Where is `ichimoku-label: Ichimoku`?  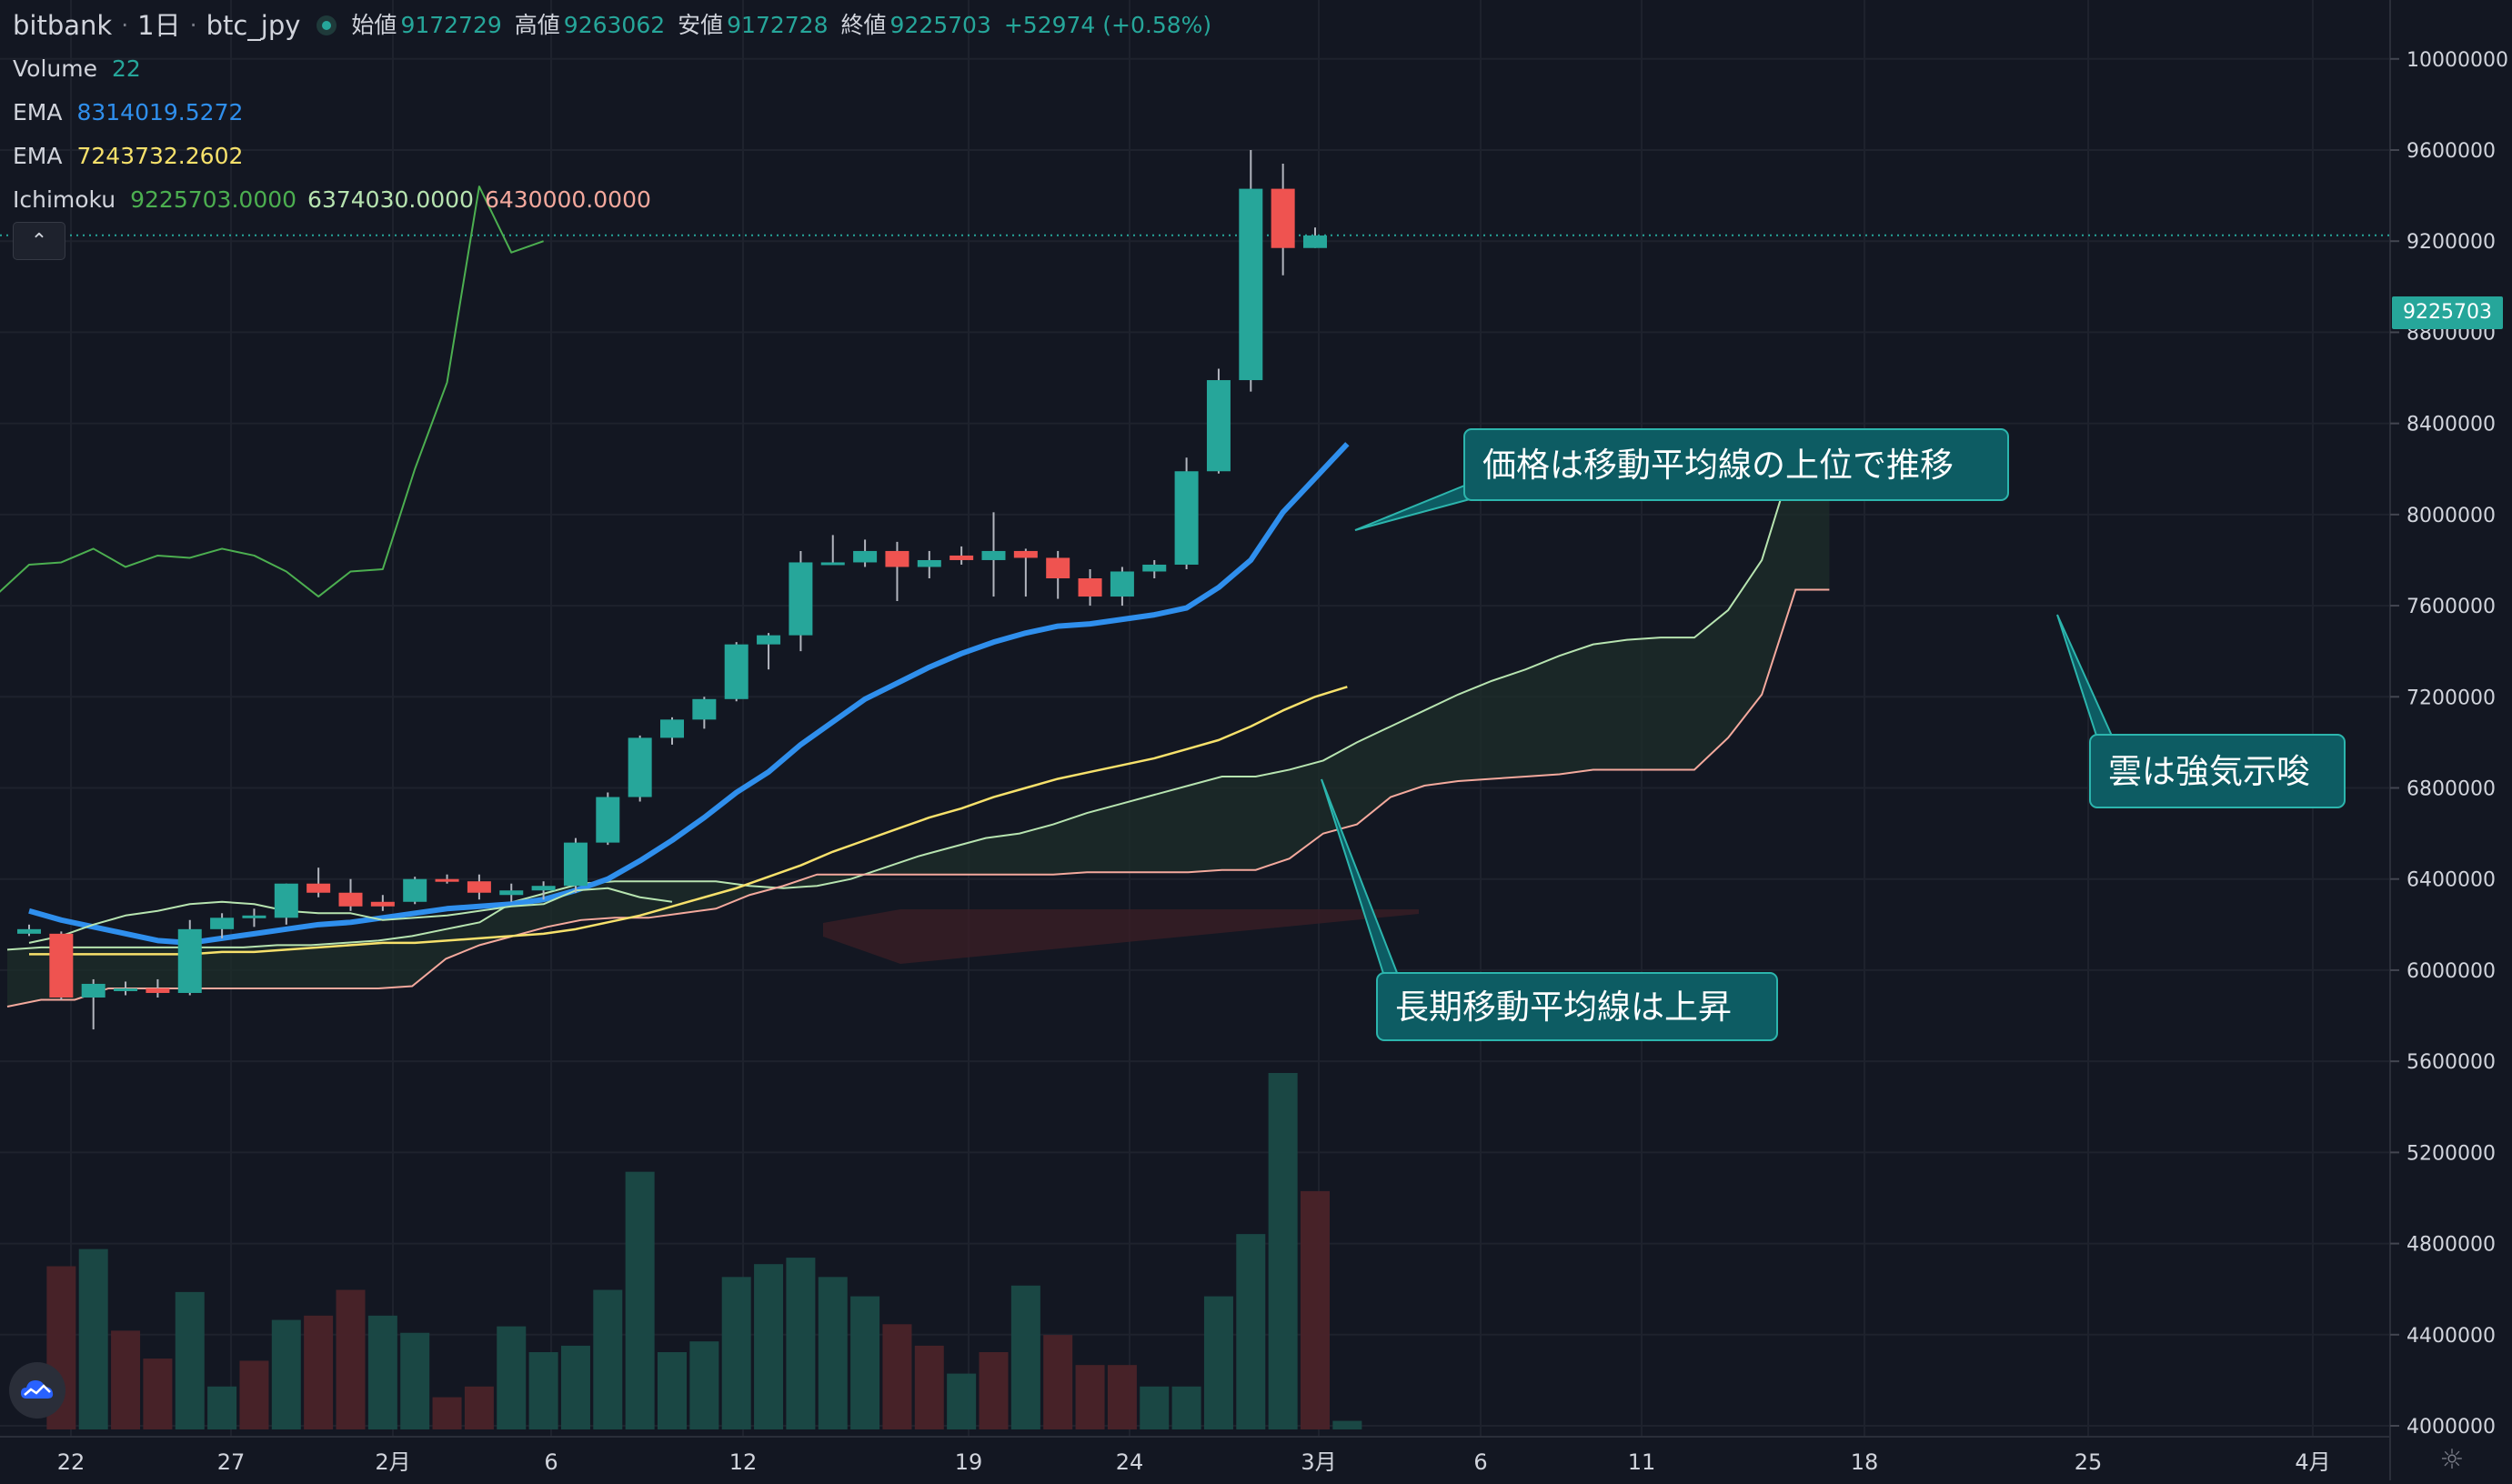
ichimoku-label: Ichimoku is located at coordinates (64, 200).